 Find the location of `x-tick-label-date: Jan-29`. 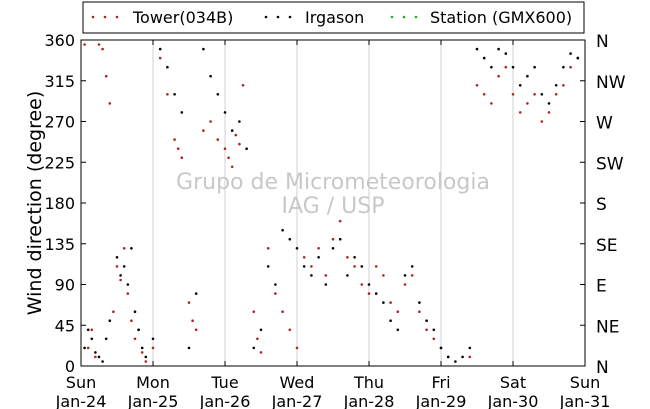

x-tick-label-date: Jan-29 is located at coordinates (441, 400).